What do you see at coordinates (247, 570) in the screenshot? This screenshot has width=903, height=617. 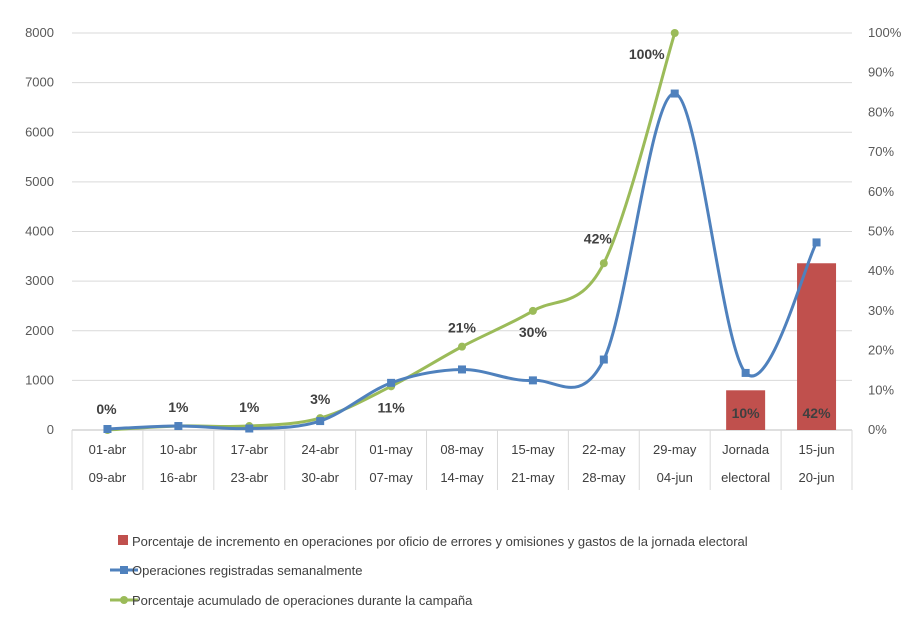 I see `legend-label: Operaciones registradas semanalmente` at bounding box center [247, 570].